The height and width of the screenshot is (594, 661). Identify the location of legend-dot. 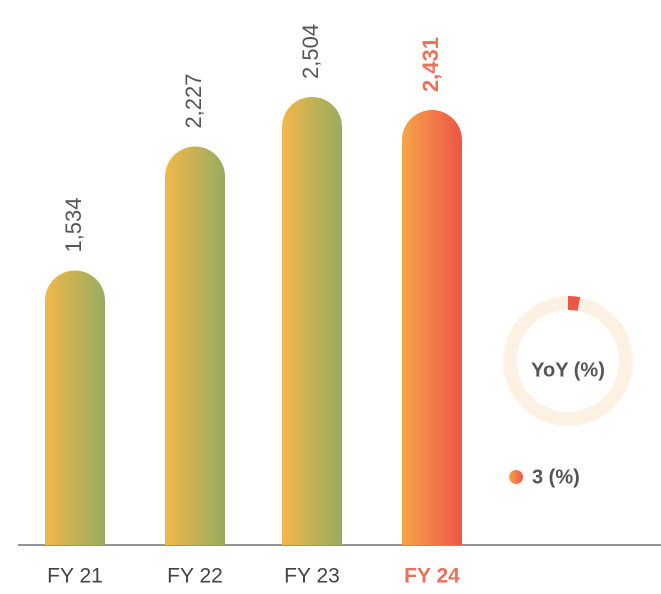
(516, 477).